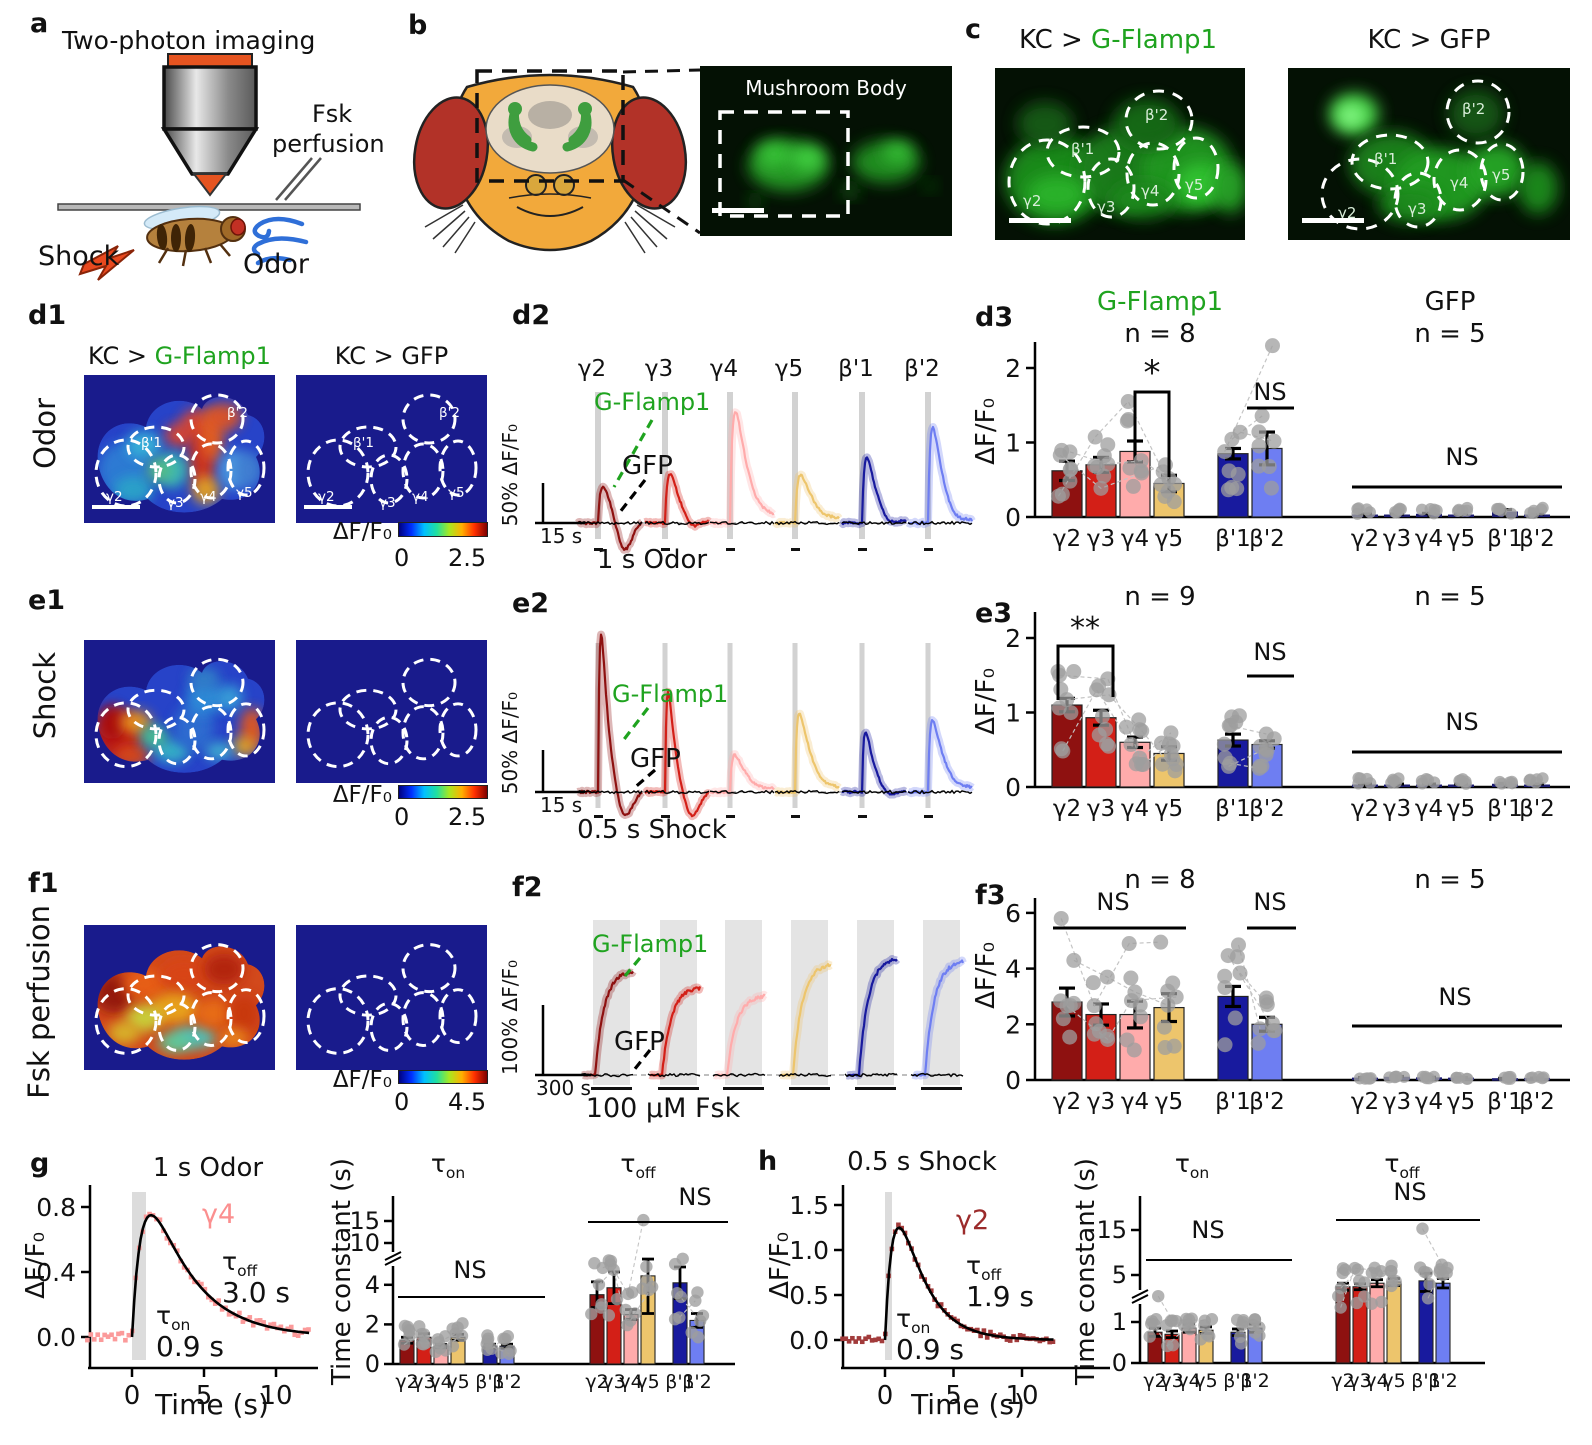 The height and width of the screenshot is (1445, 1592). Describe the element at coordinates (391, 356) in the screenshot. I see `d1-right-title: KC > GFP` at that location.